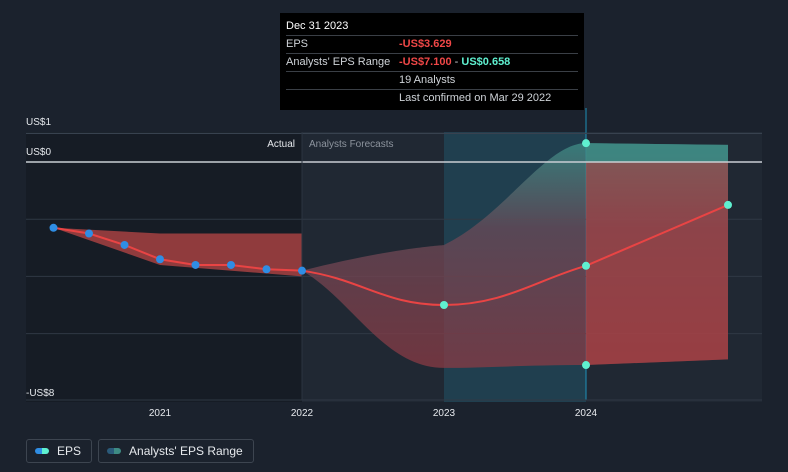 This screenshot has height=472, width=788. I want to click on tooltip-eps-row: EPS -US$3.629, so click(432, 44).